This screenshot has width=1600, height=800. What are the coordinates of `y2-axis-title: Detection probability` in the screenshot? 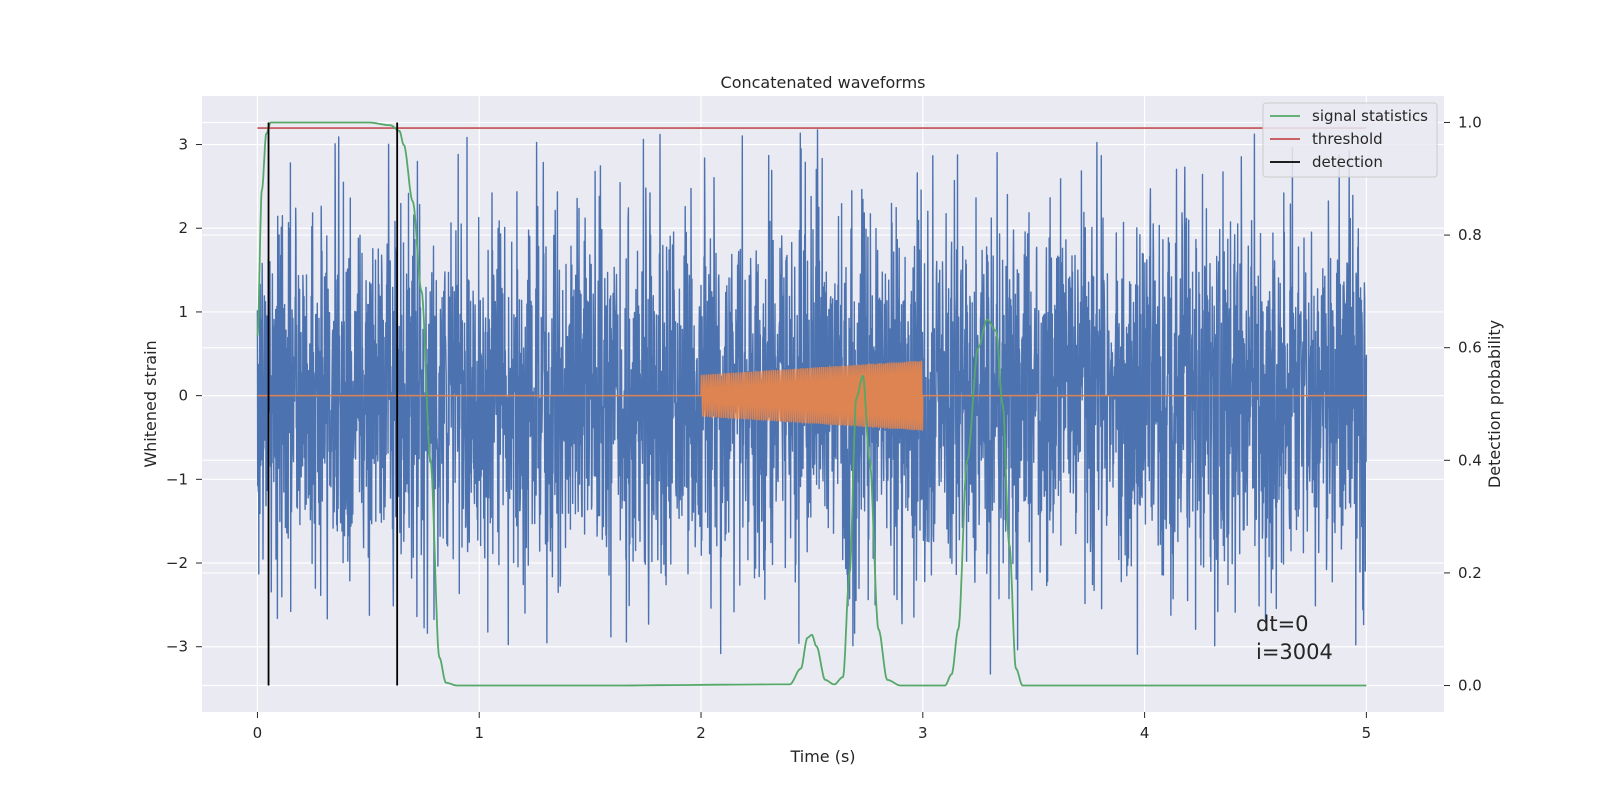 It's located at (1494, 404).